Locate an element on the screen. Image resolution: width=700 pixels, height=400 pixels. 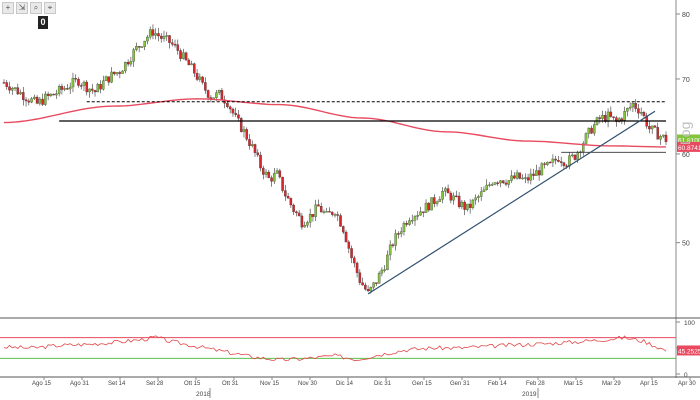
y-tick-label: 50 is located at coordinates (686, 244).